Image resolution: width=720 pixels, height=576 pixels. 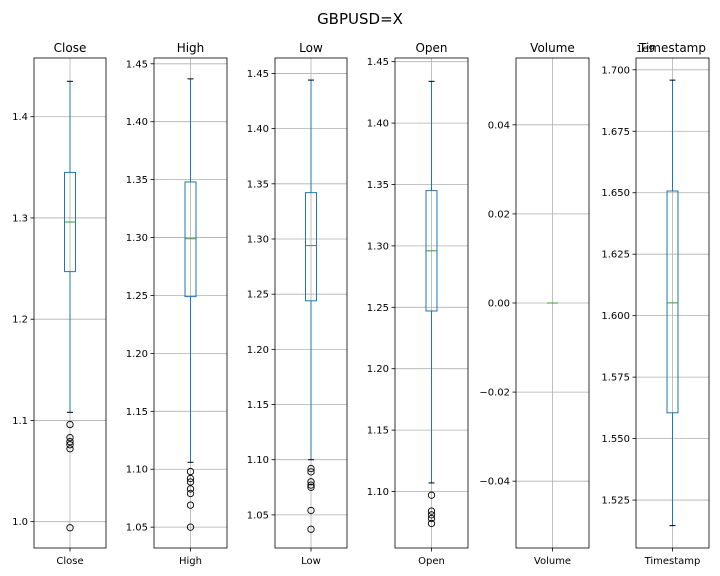 I want to click on subplot-close: Close 1.0 1.1 1.2 1.3 1.4 Close, so click(x=59, y=304).